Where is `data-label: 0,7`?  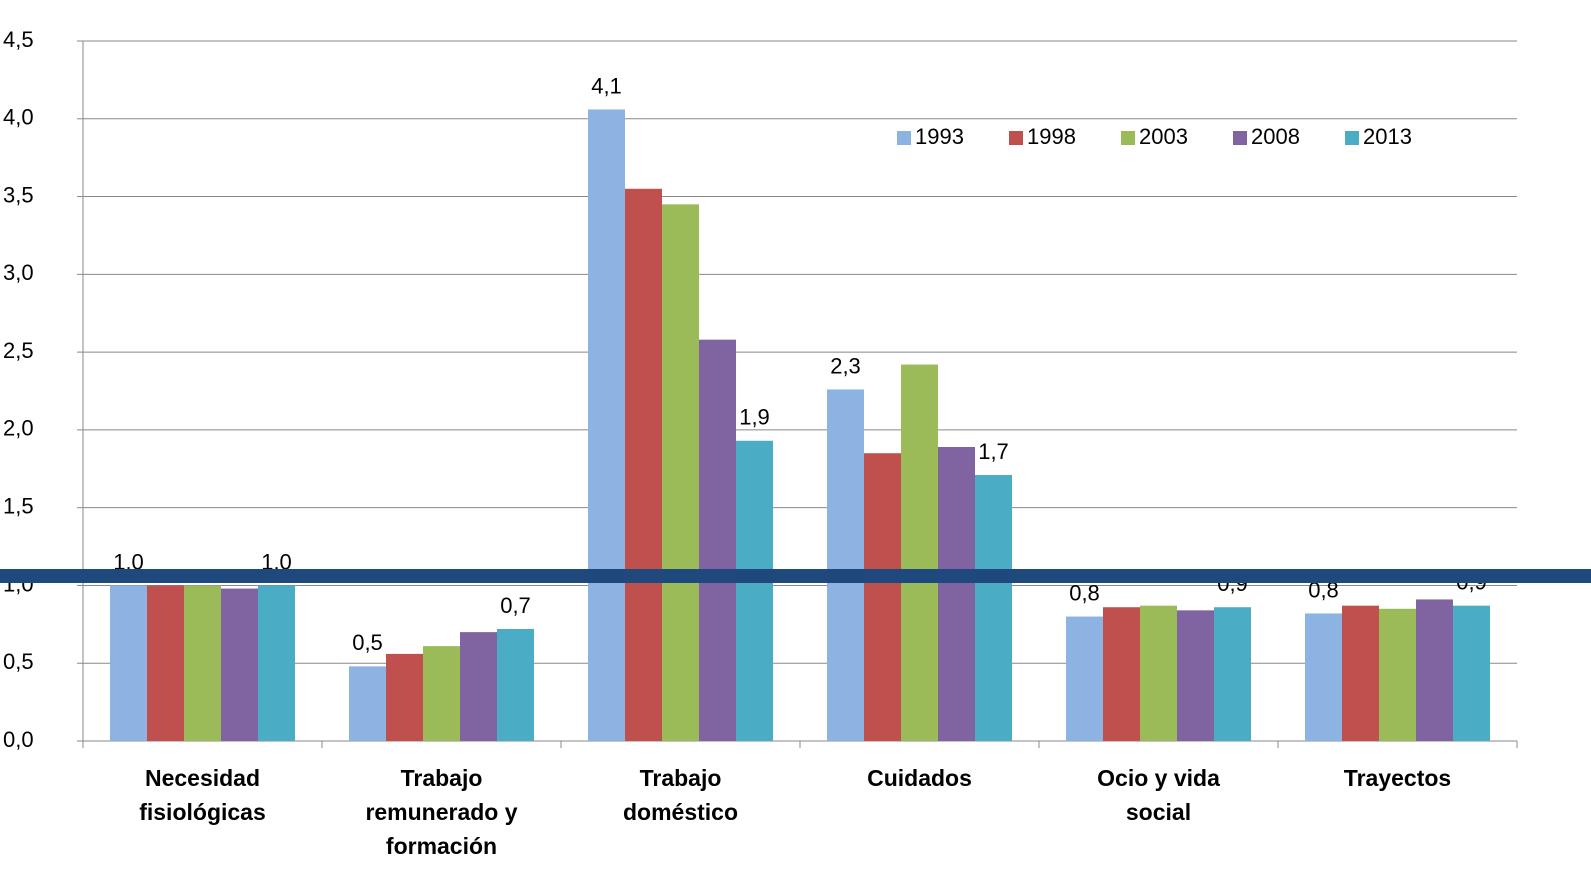 data-label: 0,7 is located at coordinates (515, 605).